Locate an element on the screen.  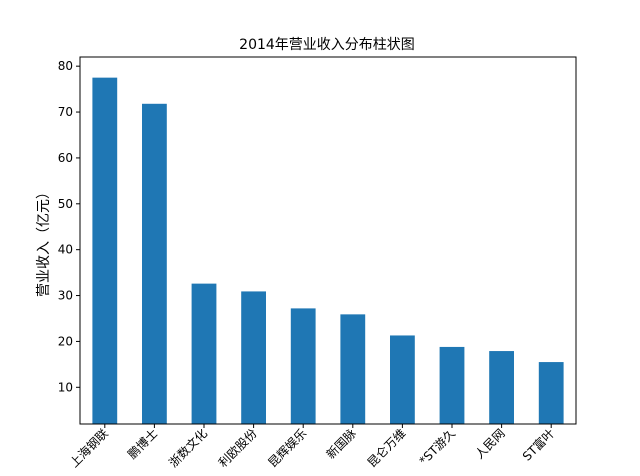
x-tick-label: 昆辉娱乐 is located at coordinates (287, 448).